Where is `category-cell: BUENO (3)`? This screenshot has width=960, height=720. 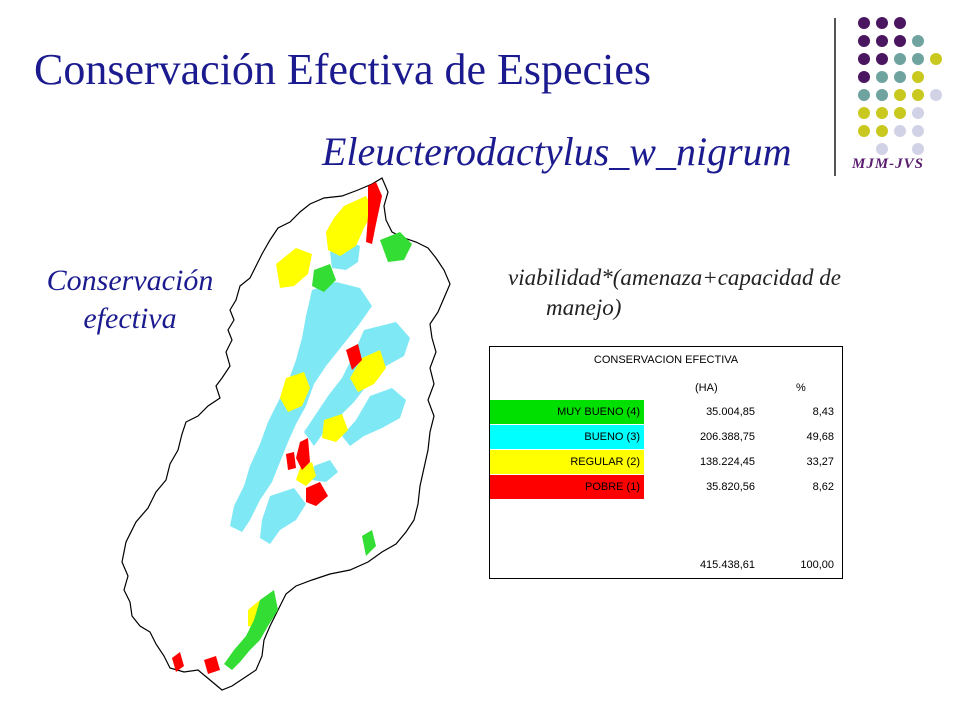
category-cell: BUENO (3) is located at coordinates (567, 437).